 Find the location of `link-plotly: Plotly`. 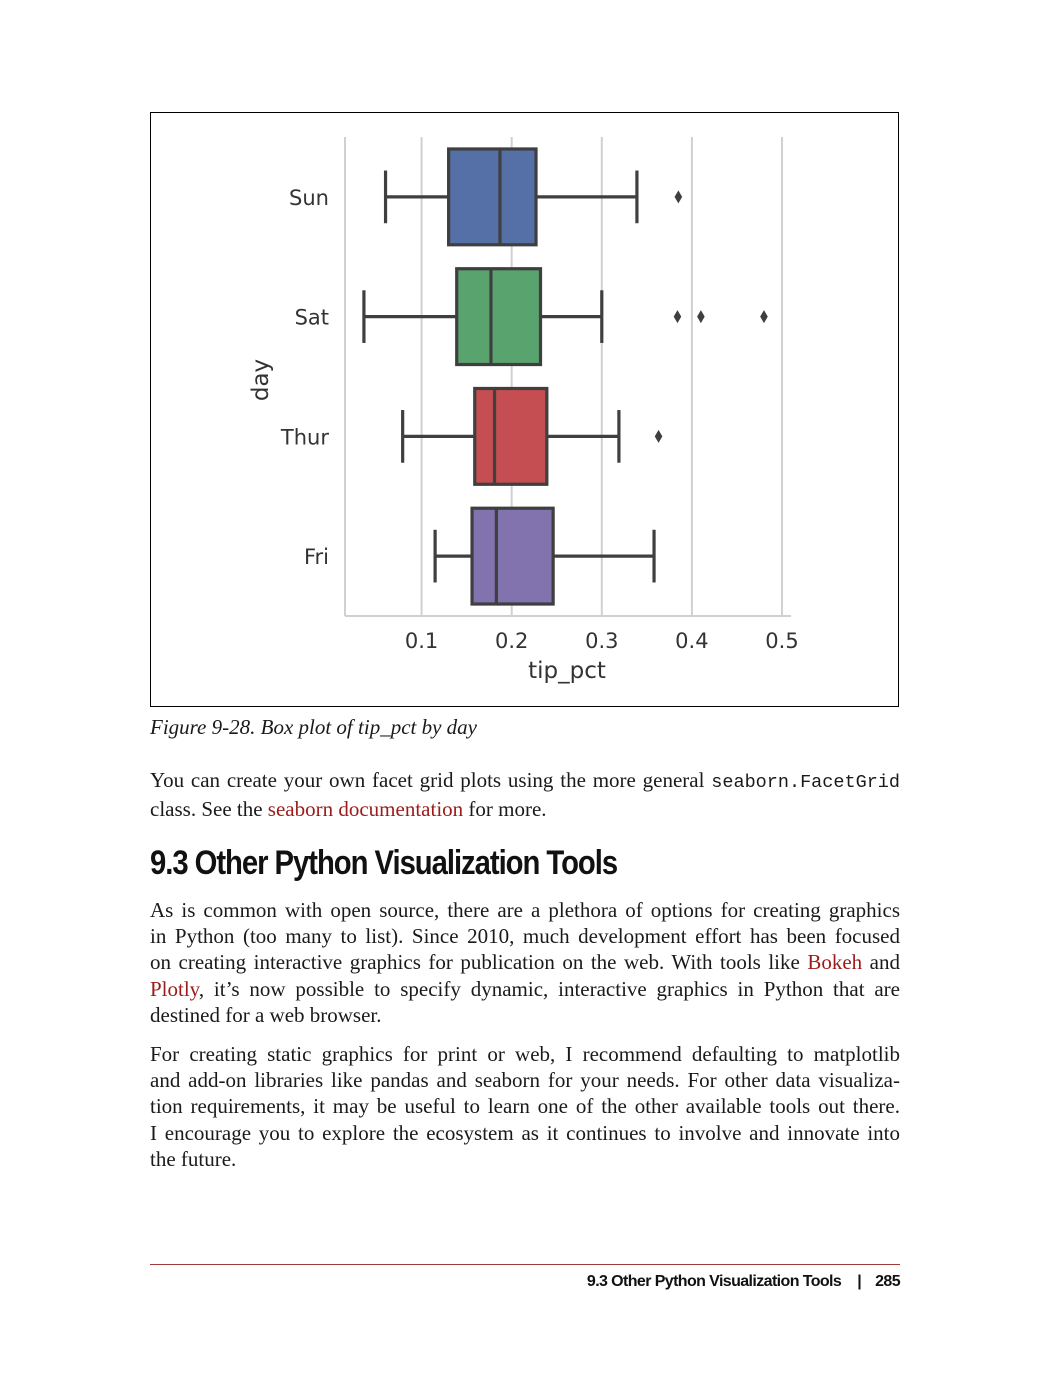

link-plotly: Plotly is located at coordinates (174, 988).